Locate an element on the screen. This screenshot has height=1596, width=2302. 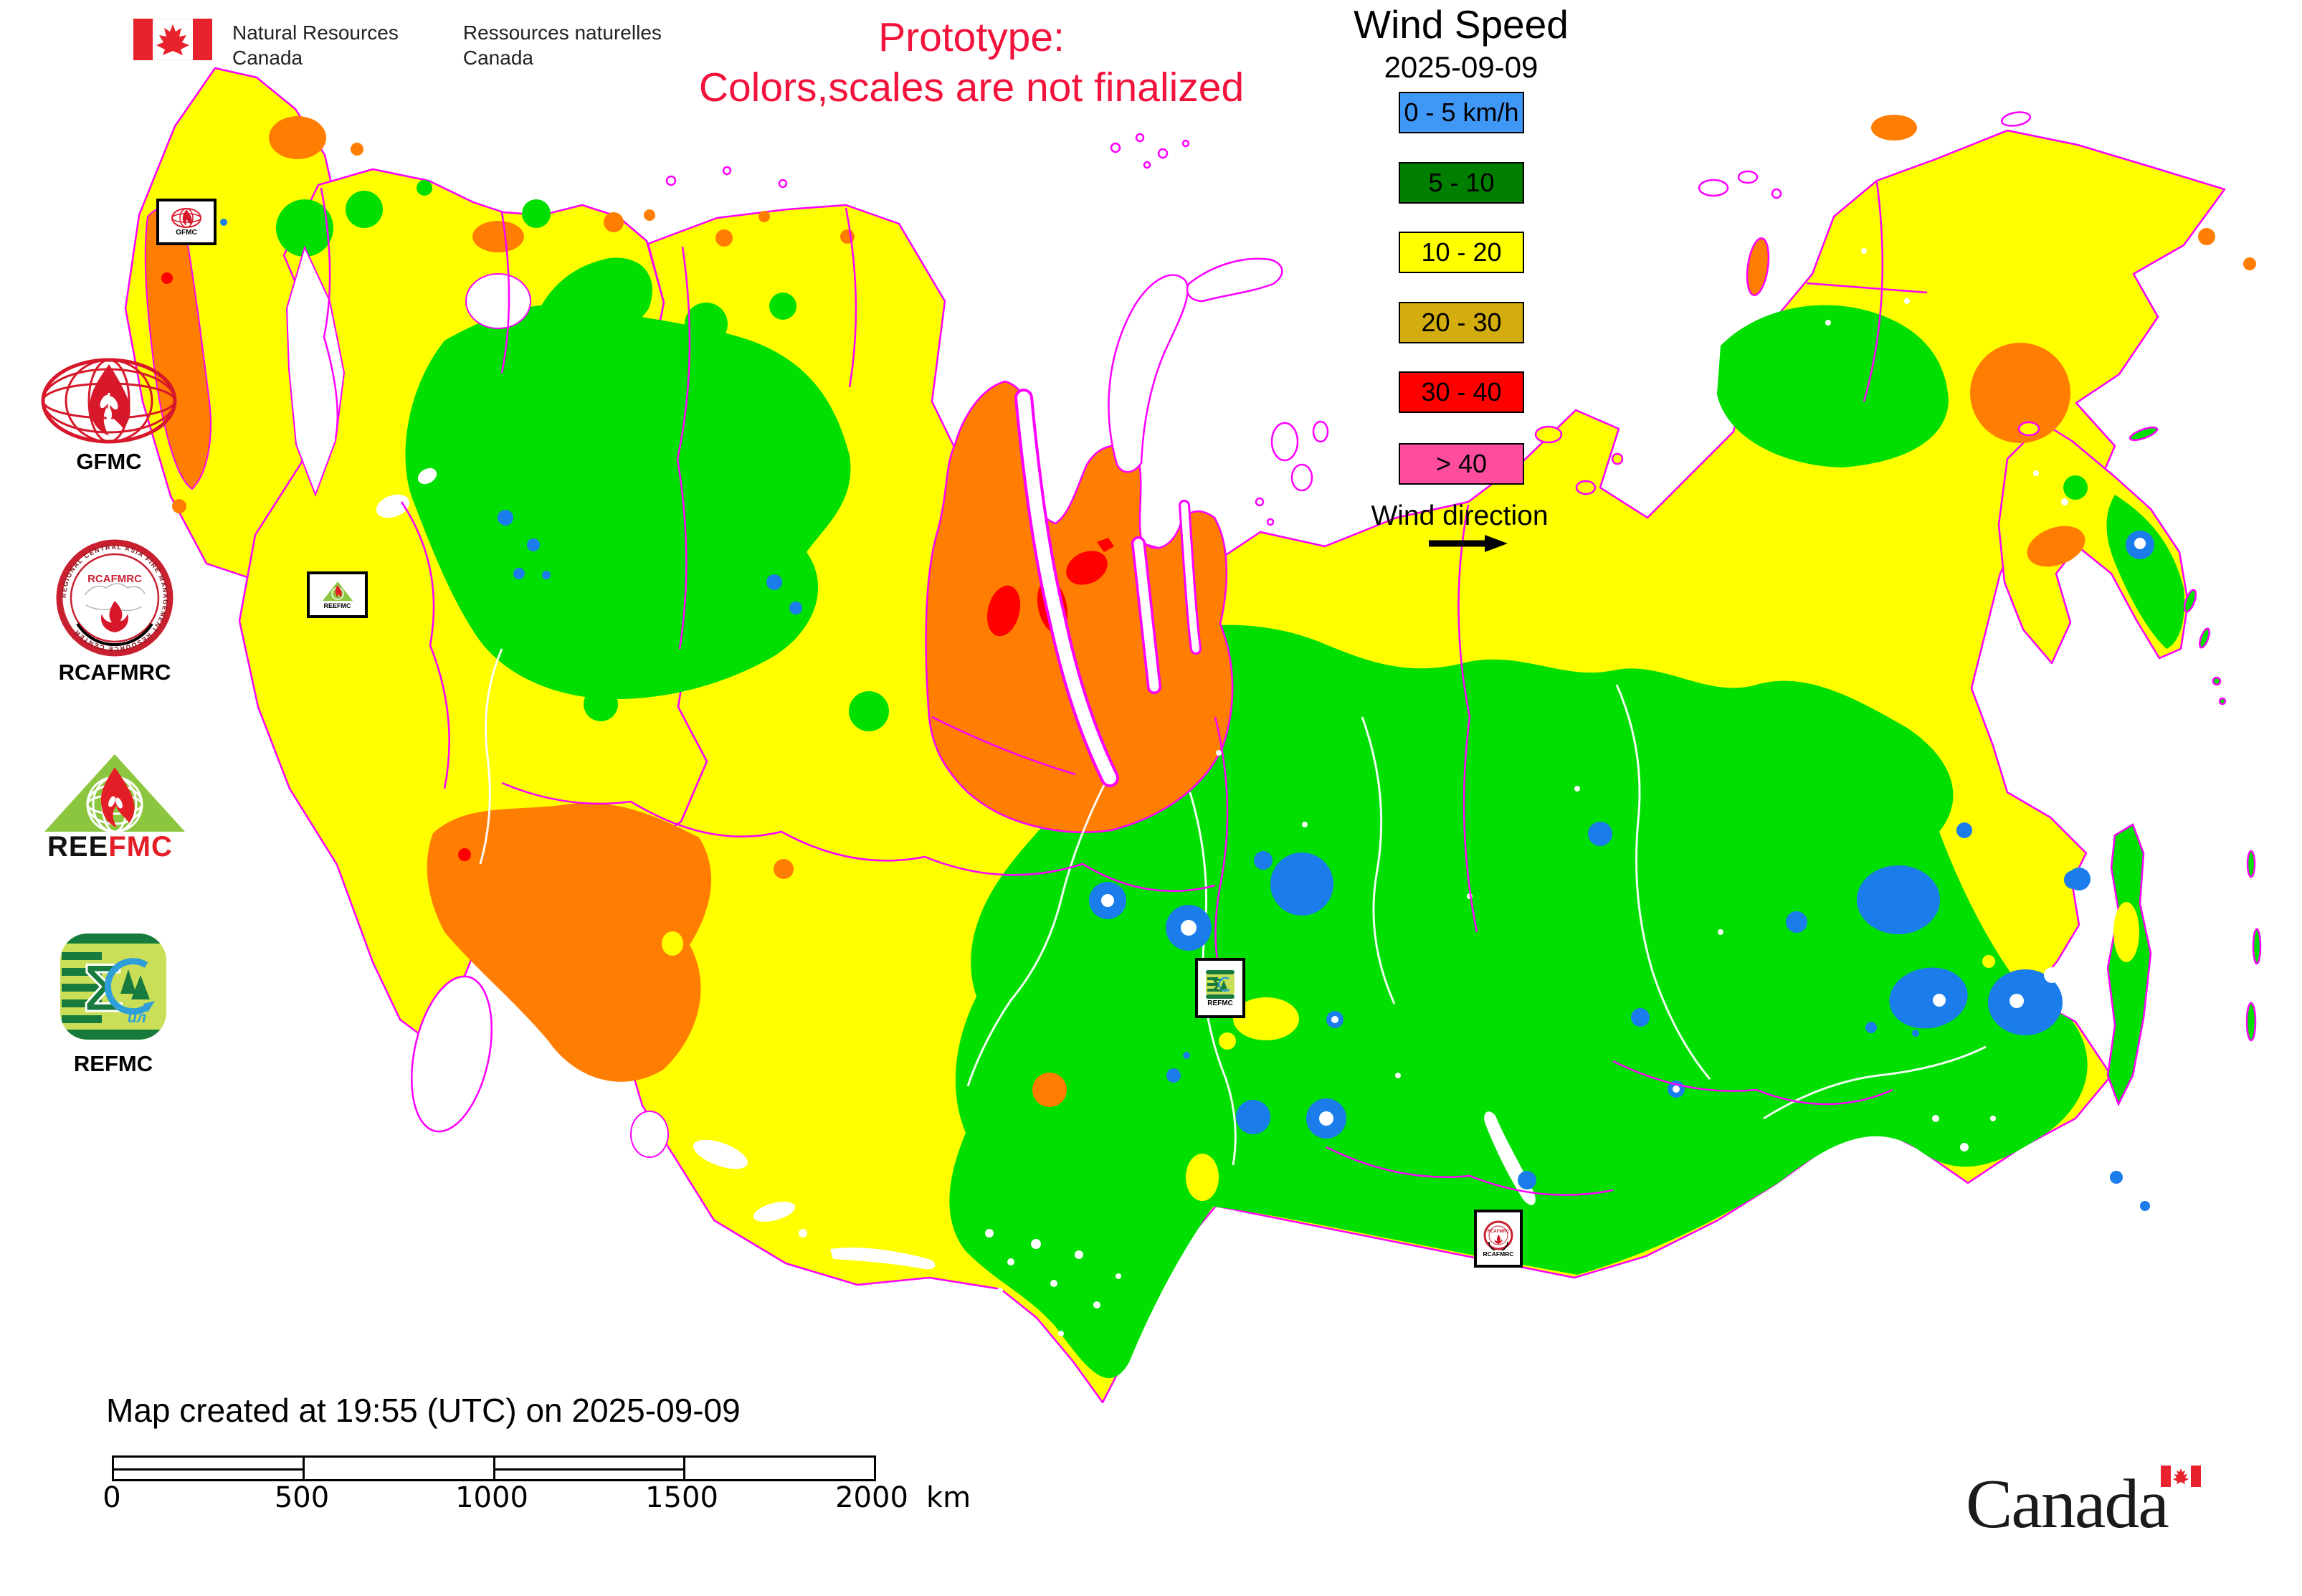
south-urals-orange-region is located at coordinates (569, 942).